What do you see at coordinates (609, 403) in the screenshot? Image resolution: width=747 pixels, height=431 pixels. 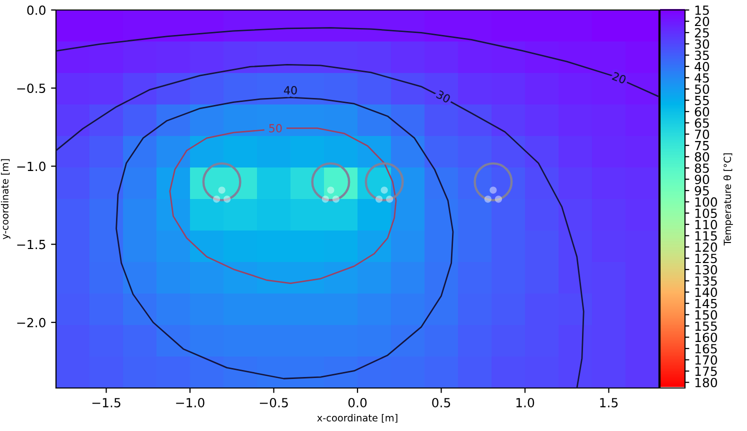 I see `x-tick-label: 1.5` at bounding box center [609, 403].